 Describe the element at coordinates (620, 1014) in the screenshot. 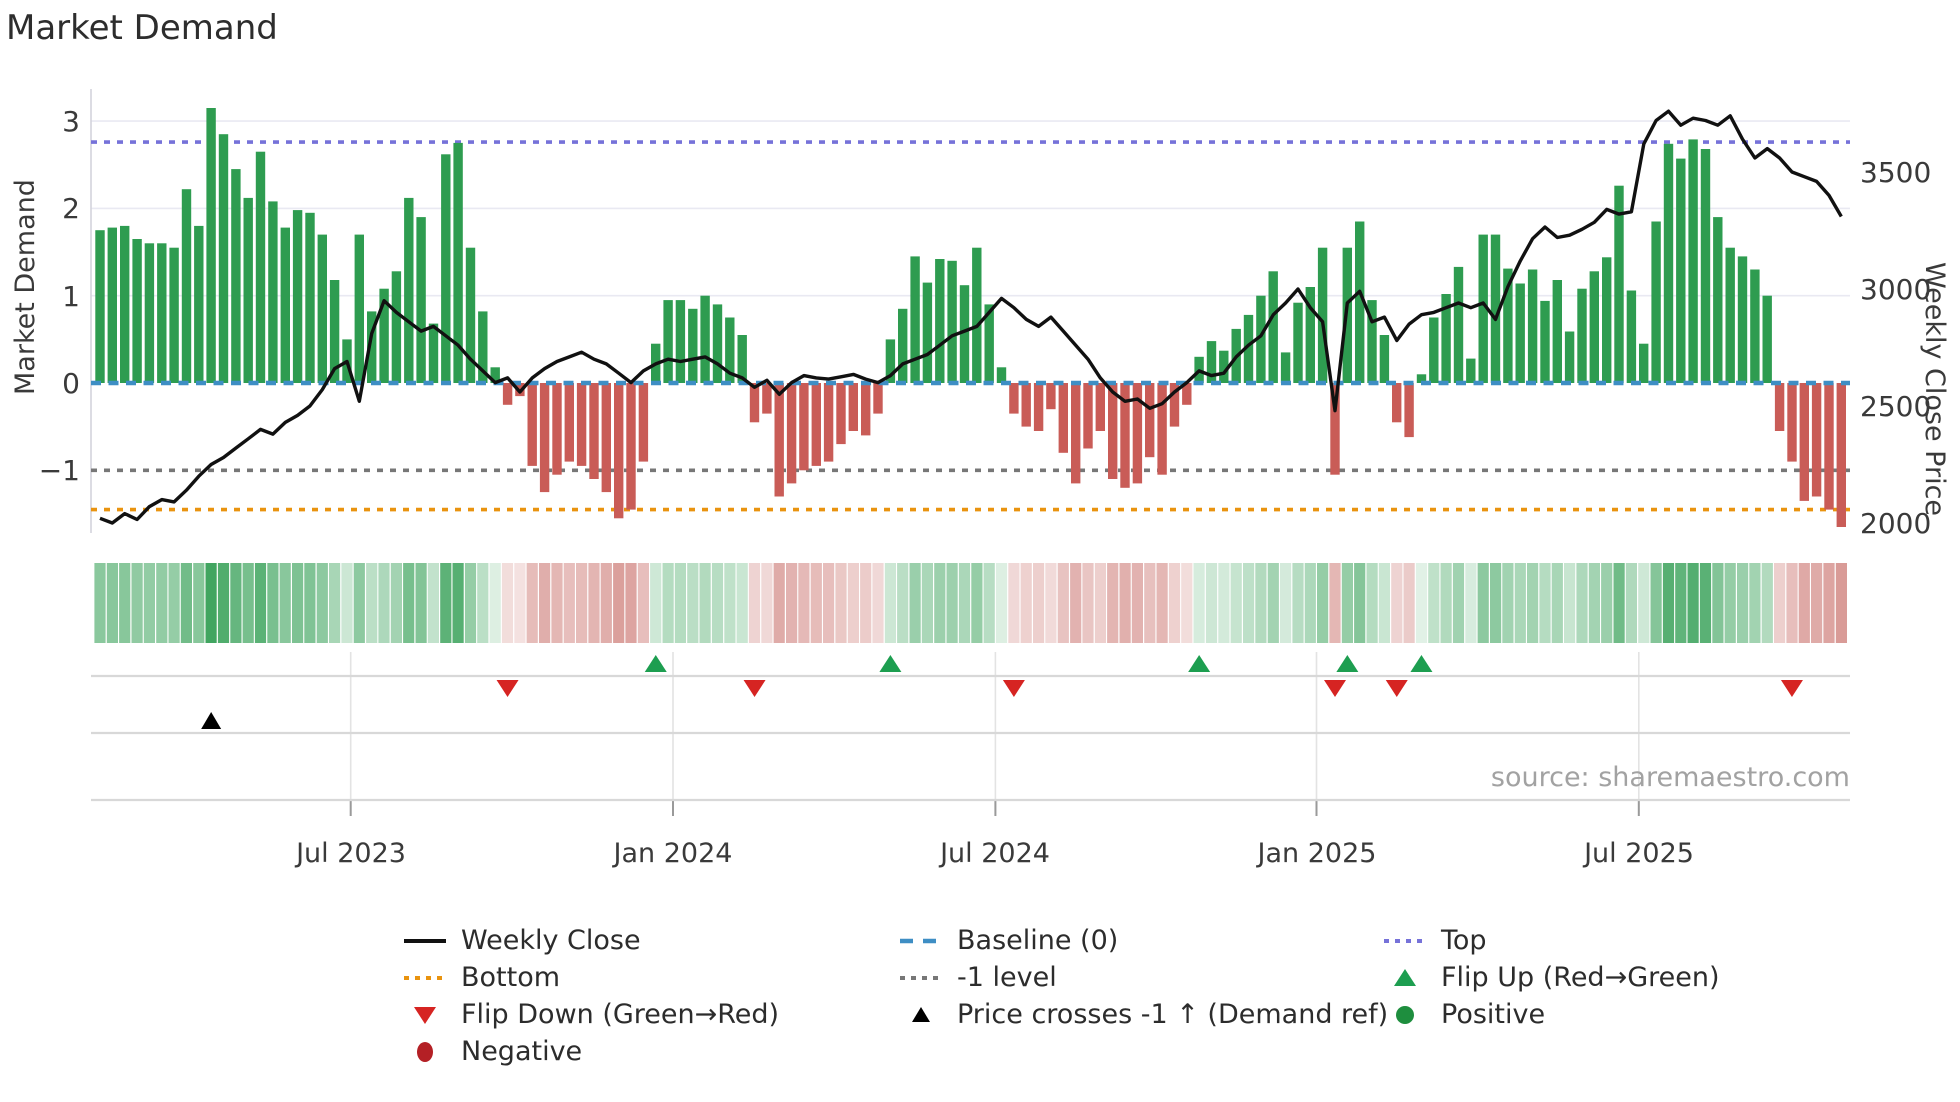

I see `legend-label: Flip Down (Green→Red)` at that location.